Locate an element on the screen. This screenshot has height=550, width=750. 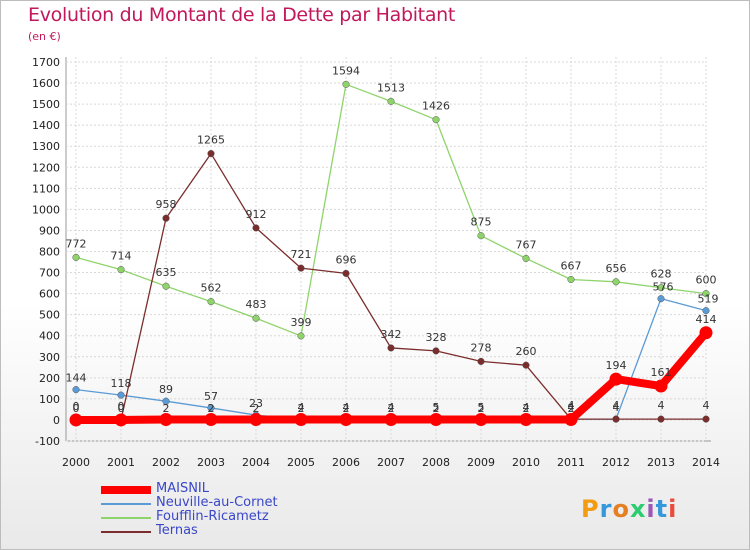
x-tick-label: 2006 is located at coordinates (346, 462).